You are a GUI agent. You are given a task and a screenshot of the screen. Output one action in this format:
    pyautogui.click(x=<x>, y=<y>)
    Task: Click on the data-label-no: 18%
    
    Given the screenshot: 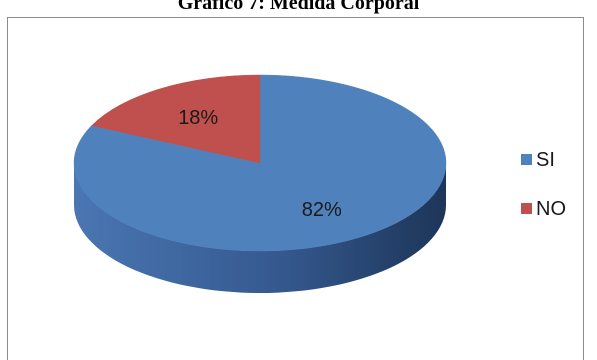 What is the action you would take?
    pyautogui.click(x=198, y=118)
    